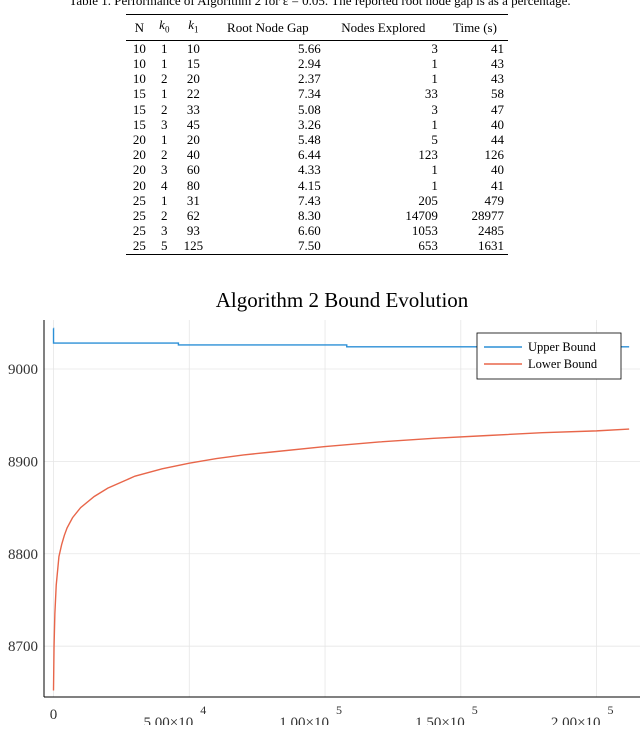 This screenshot has height=730, width=640. I want to click on cell-nodes: 205, so click(428, 200).